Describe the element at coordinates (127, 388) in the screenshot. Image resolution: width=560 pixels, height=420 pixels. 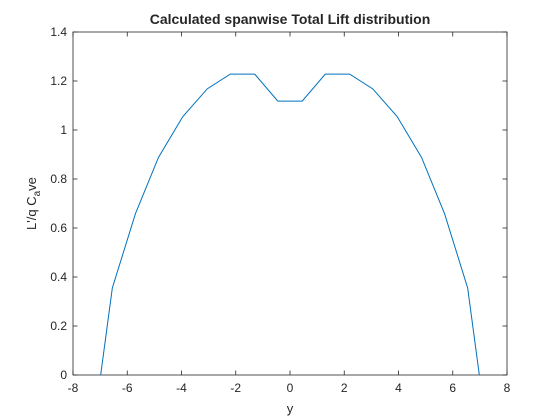
I see `x-tick-label: -6` at that location.